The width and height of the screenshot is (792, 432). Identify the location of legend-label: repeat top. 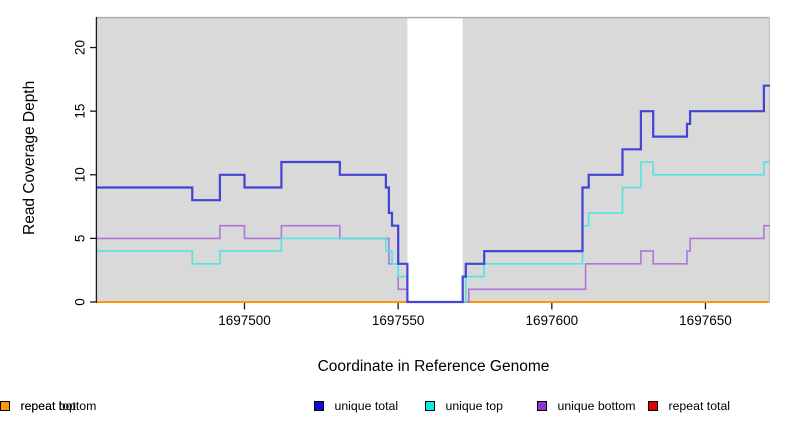
(48, 406).